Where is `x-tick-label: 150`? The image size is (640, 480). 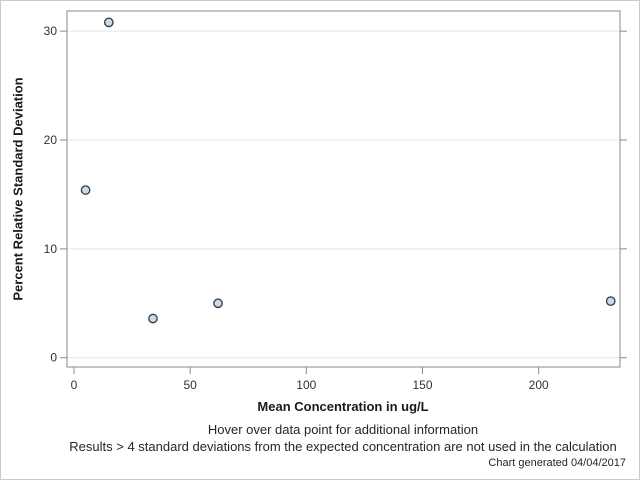 x-tick-label: 150 is located at coordinates (422, 385).